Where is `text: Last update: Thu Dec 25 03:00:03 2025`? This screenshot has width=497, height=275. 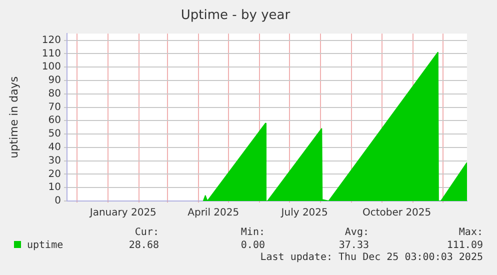 text: Last update: Thu Dec 25 03:00:03 2025 is located at coordinates (371, 257).